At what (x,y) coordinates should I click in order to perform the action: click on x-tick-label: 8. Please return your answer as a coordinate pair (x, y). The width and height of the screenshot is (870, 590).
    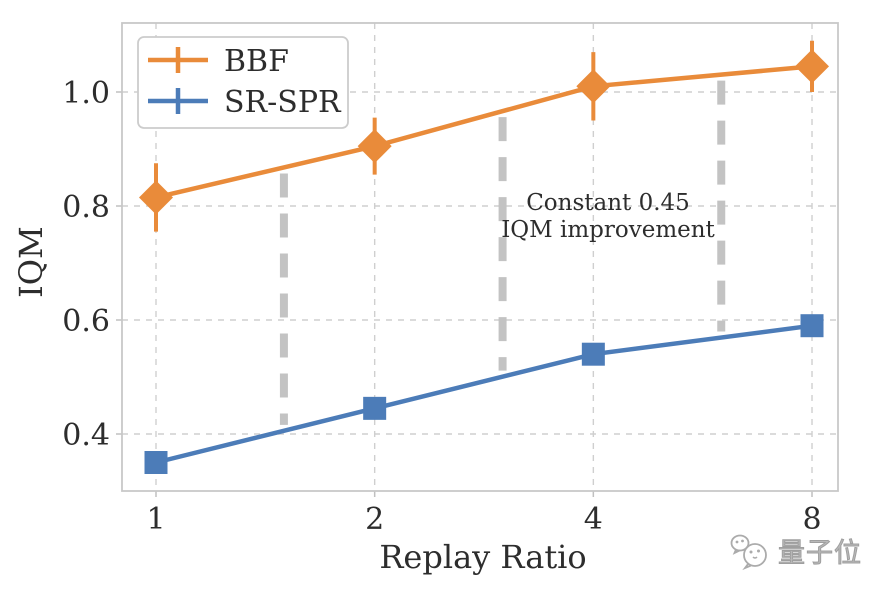
    Looking at the image, I should click on (811, 519).